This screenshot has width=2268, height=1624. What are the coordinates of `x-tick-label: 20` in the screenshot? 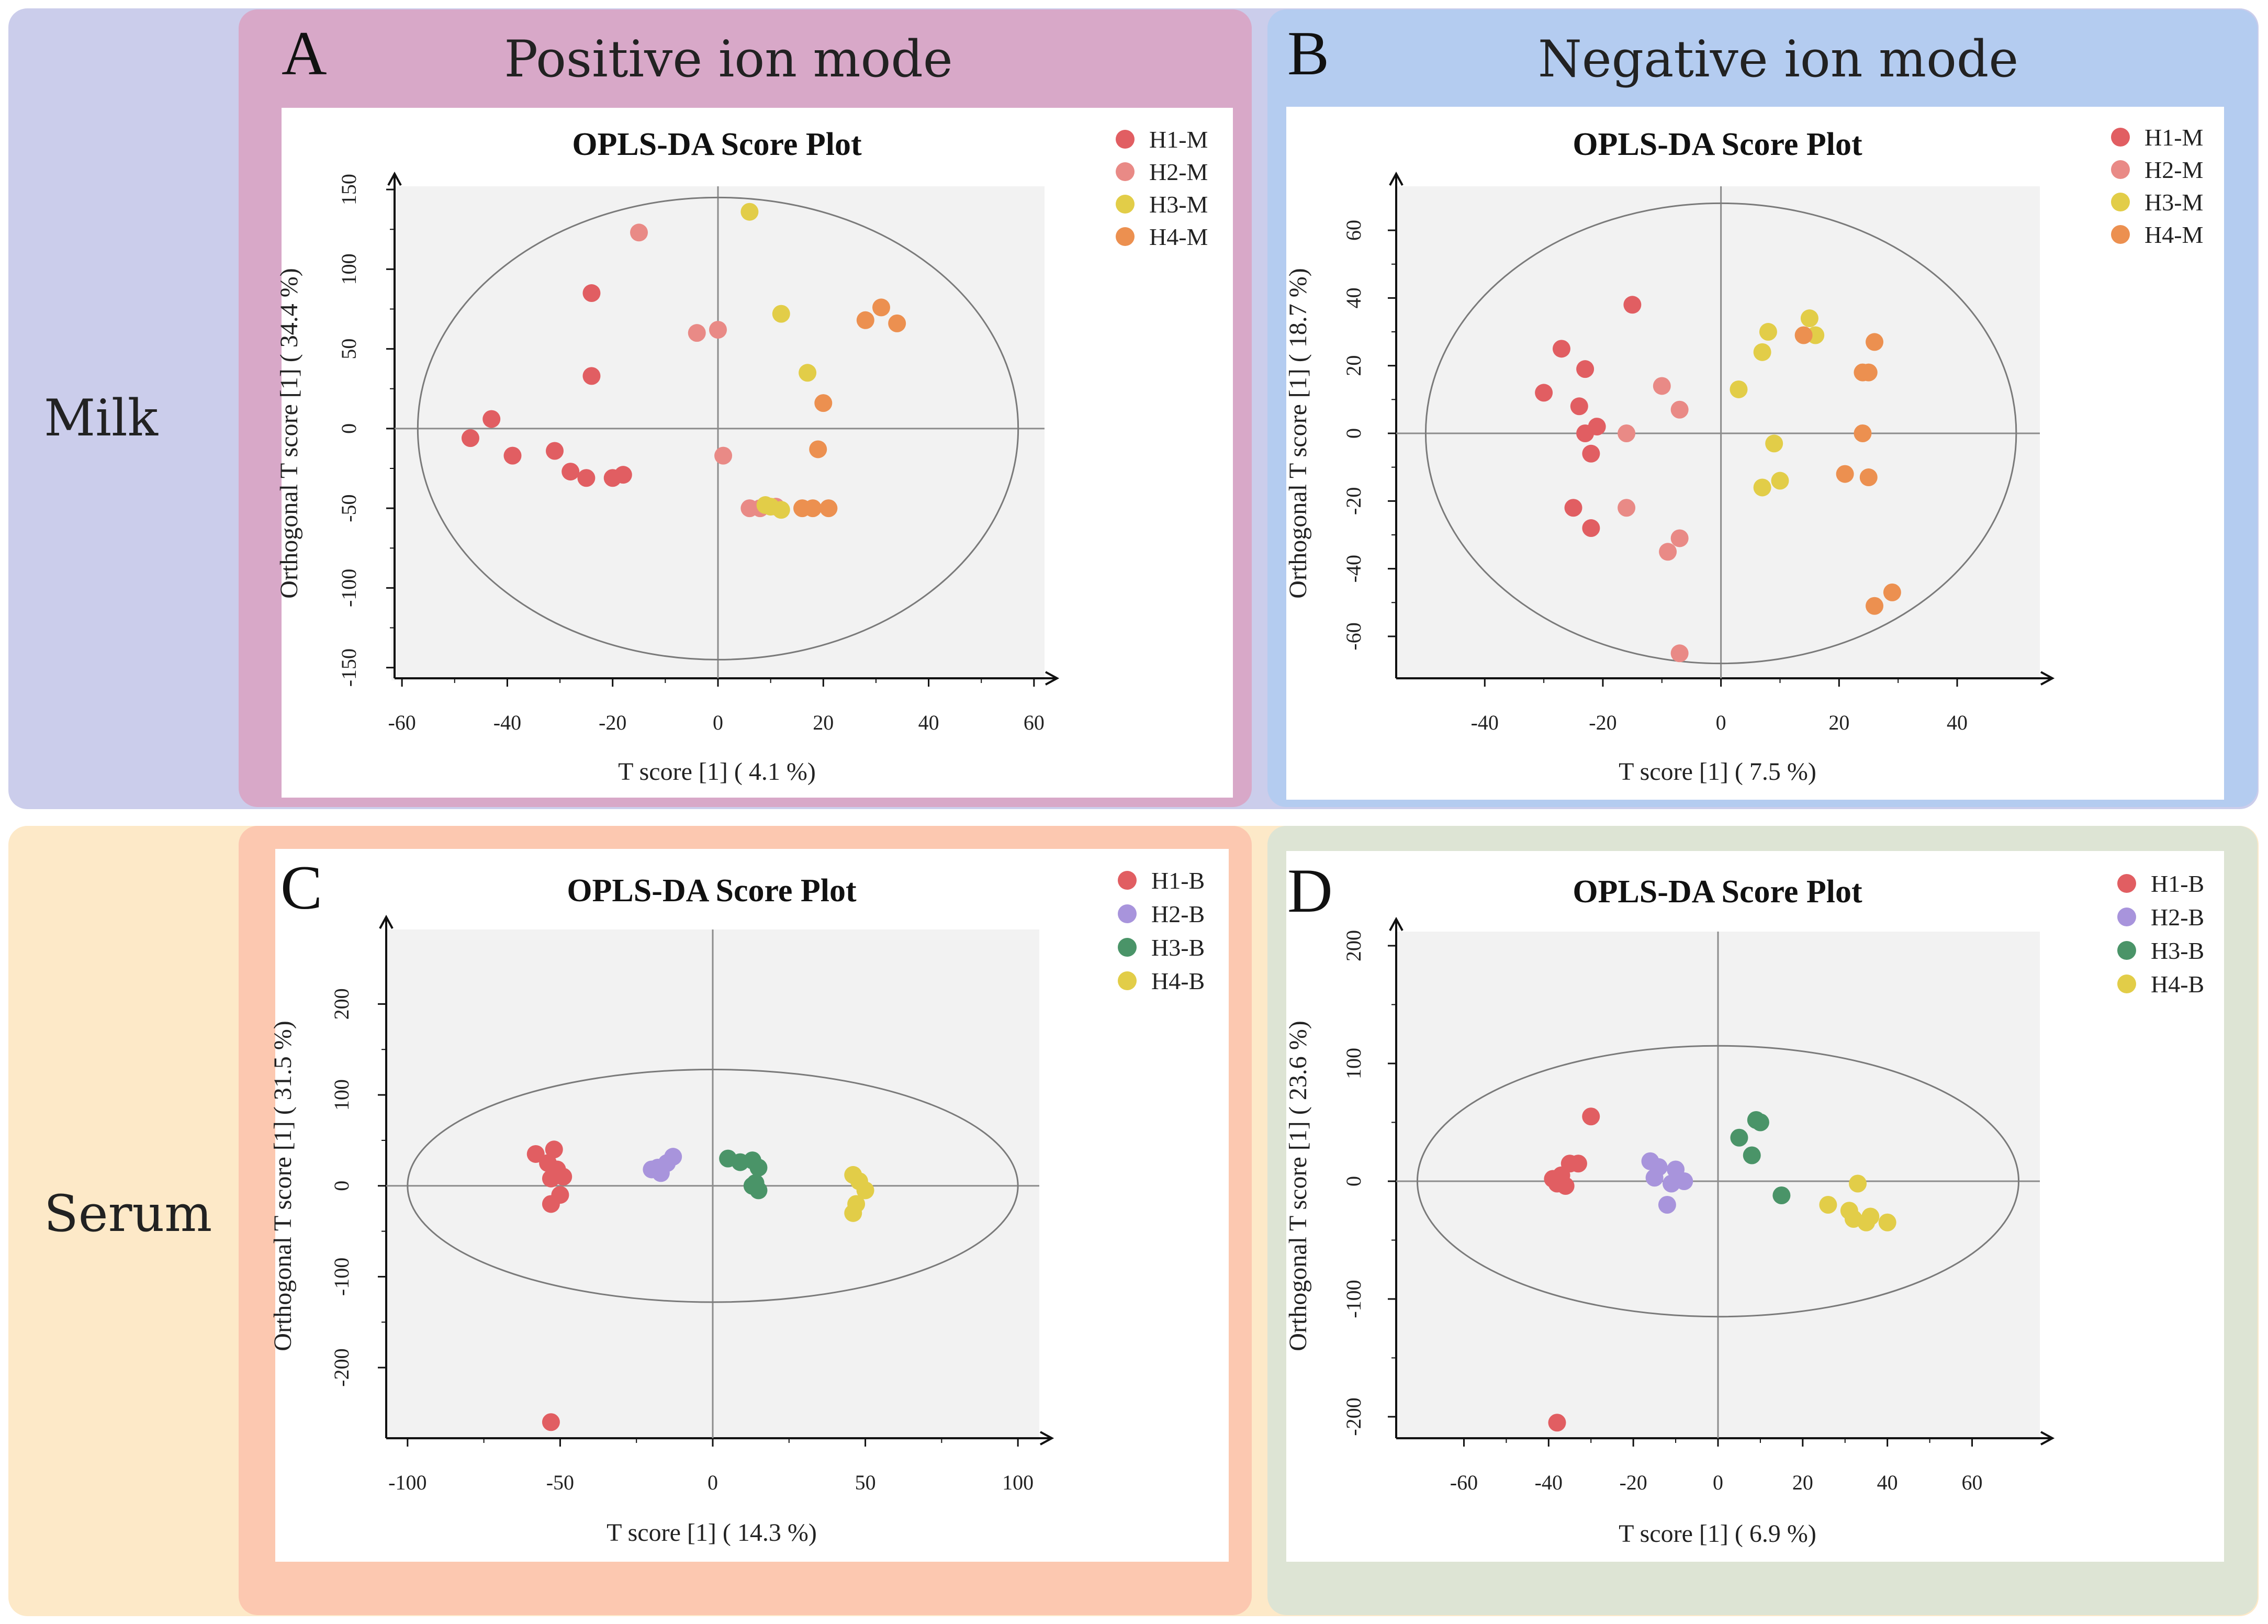 It's located at (1838, 722).